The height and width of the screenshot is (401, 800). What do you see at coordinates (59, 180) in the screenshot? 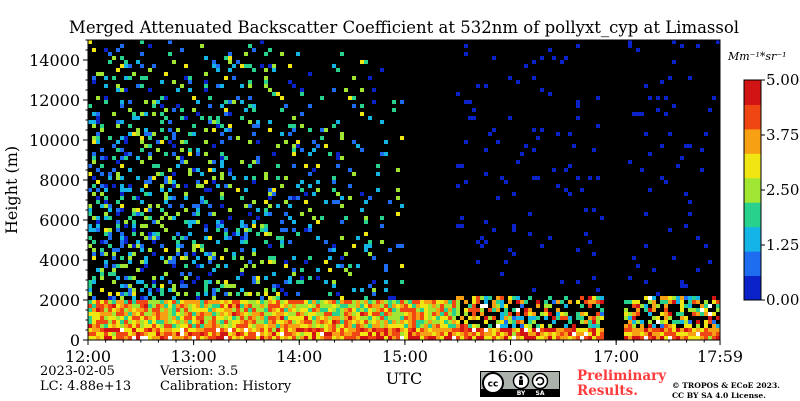
I see `y-tick-label: 8000` at bounding box center [59, 180].